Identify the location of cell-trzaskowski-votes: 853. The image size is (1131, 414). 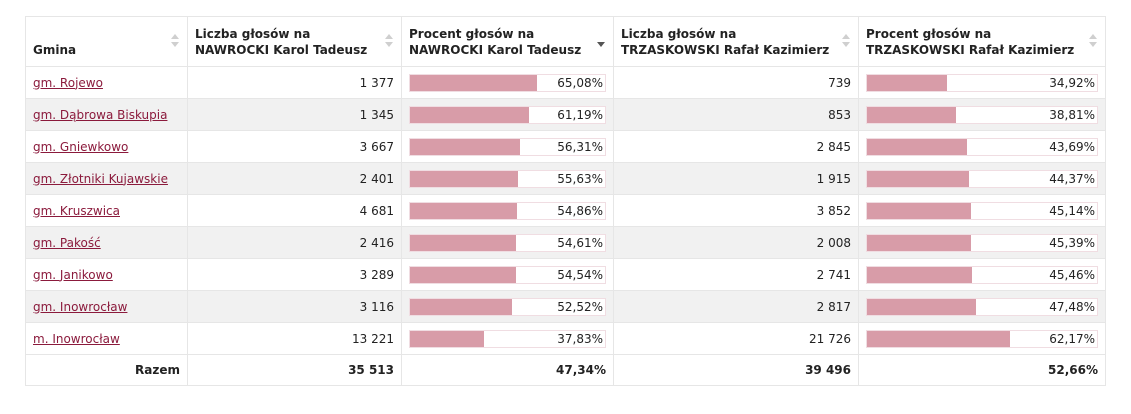
(736, 114).